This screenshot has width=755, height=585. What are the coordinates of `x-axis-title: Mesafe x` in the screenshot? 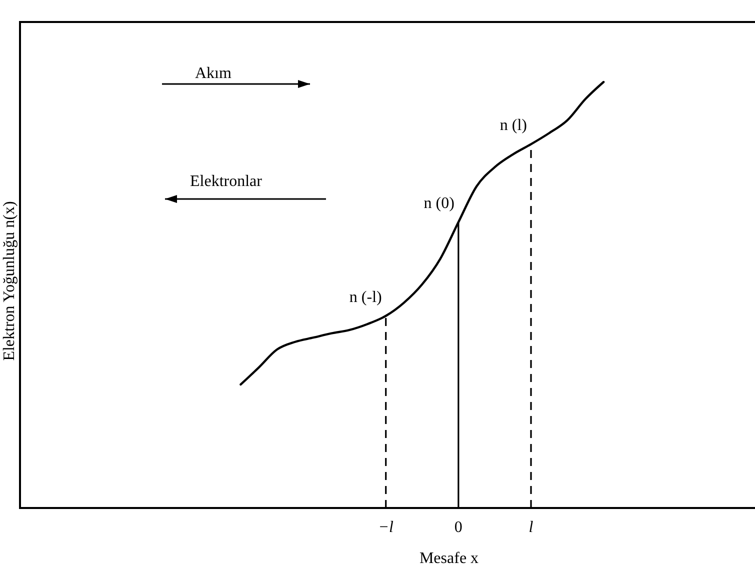 It's located at (449, 558).